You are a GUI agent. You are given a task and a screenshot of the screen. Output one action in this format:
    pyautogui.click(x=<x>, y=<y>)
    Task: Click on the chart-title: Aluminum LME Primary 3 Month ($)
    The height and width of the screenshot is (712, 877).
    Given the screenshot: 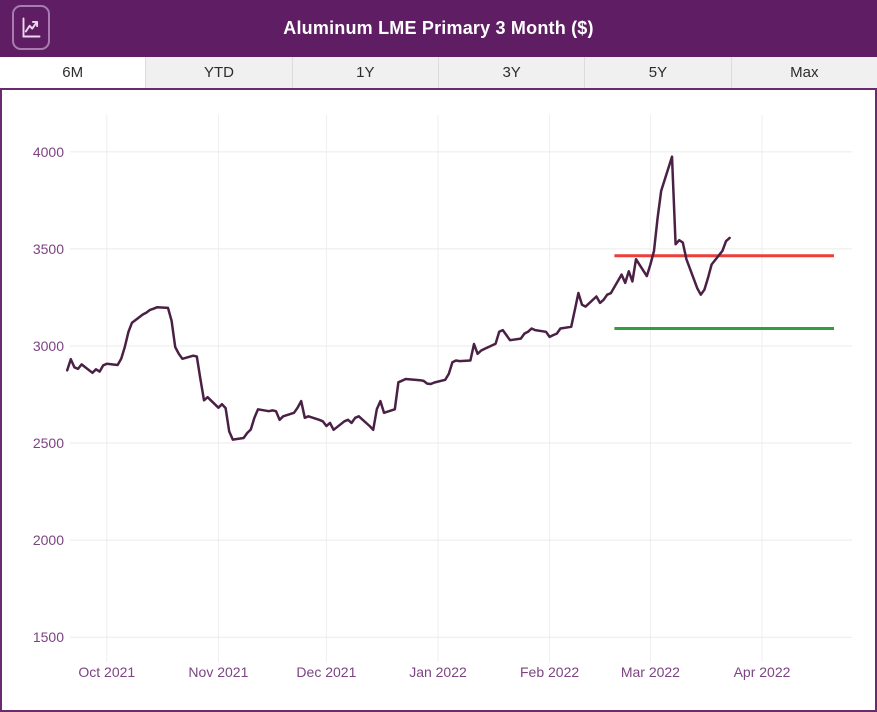 What is the action you would take?
    pyautogui.click(x=438, y=28)
    